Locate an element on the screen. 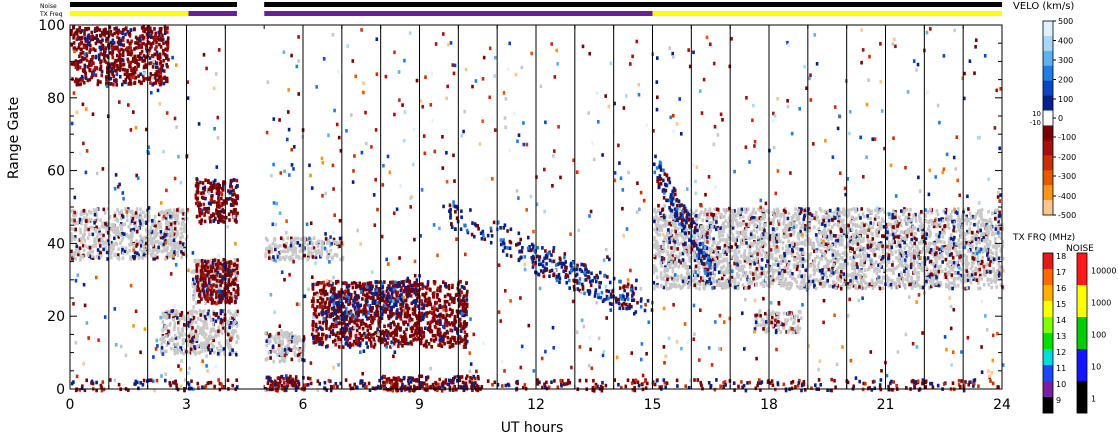 This screenshot has width=1118, height=435. echo-cell is located at coordinates (347, 337).